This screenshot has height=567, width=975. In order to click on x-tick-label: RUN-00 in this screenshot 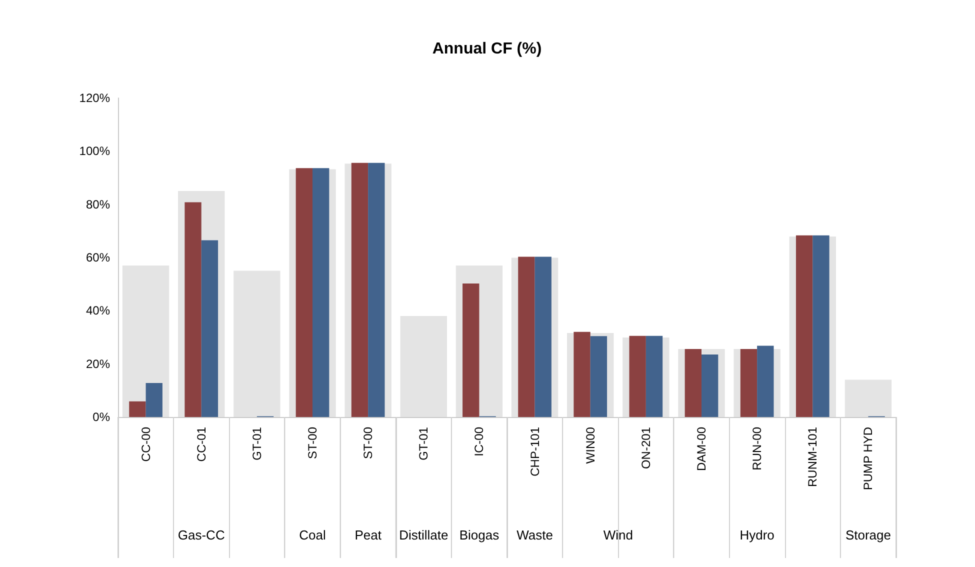, I will do `click(757, 448)`.